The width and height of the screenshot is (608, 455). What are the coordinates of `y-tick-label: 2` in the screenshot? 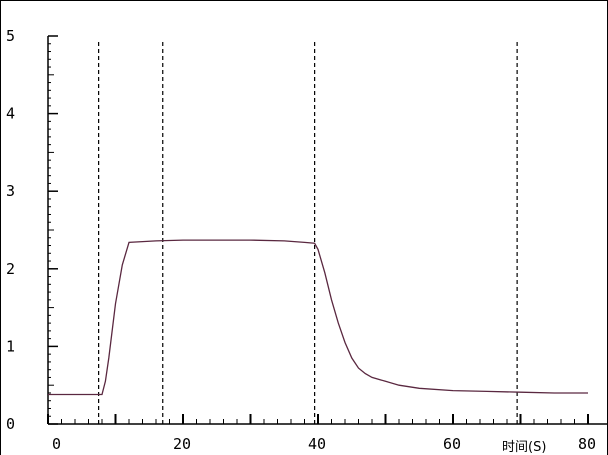 It's located at (10, 269).